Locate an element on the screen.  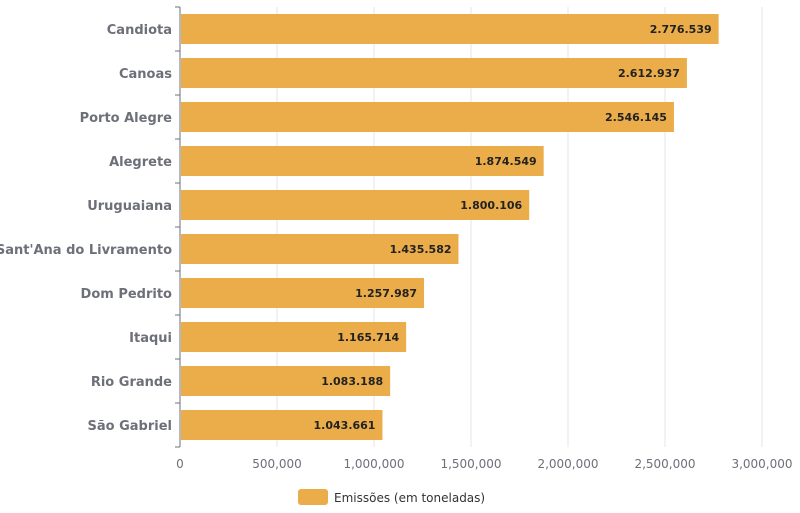
category-label: Rio Grande is located at coordinates (131, 382).